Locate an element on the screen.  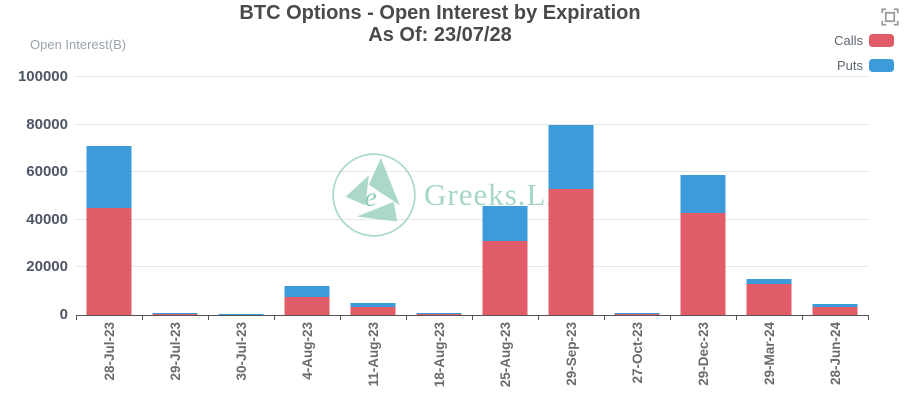
frame-icon is located at coordinates (890, 17).